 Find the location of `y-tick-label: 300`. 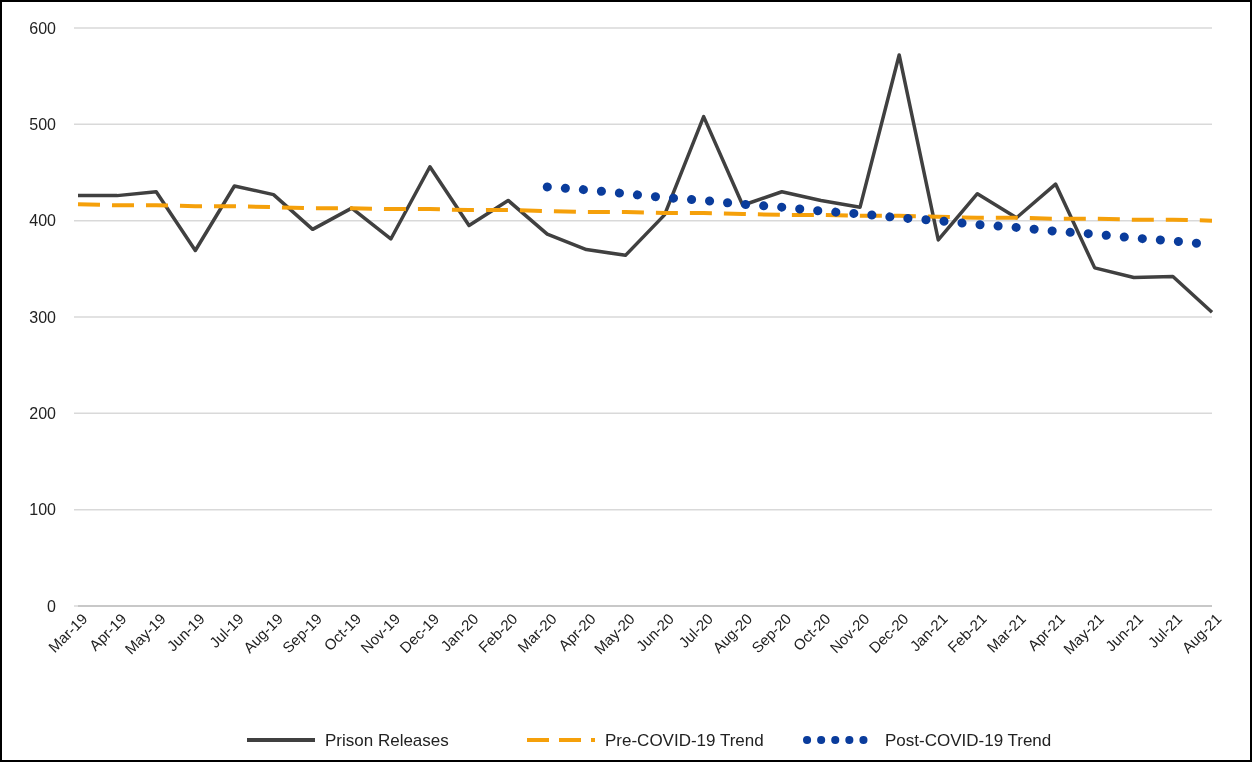

y-tick-label: 300 is located at coordinates (43, 317).